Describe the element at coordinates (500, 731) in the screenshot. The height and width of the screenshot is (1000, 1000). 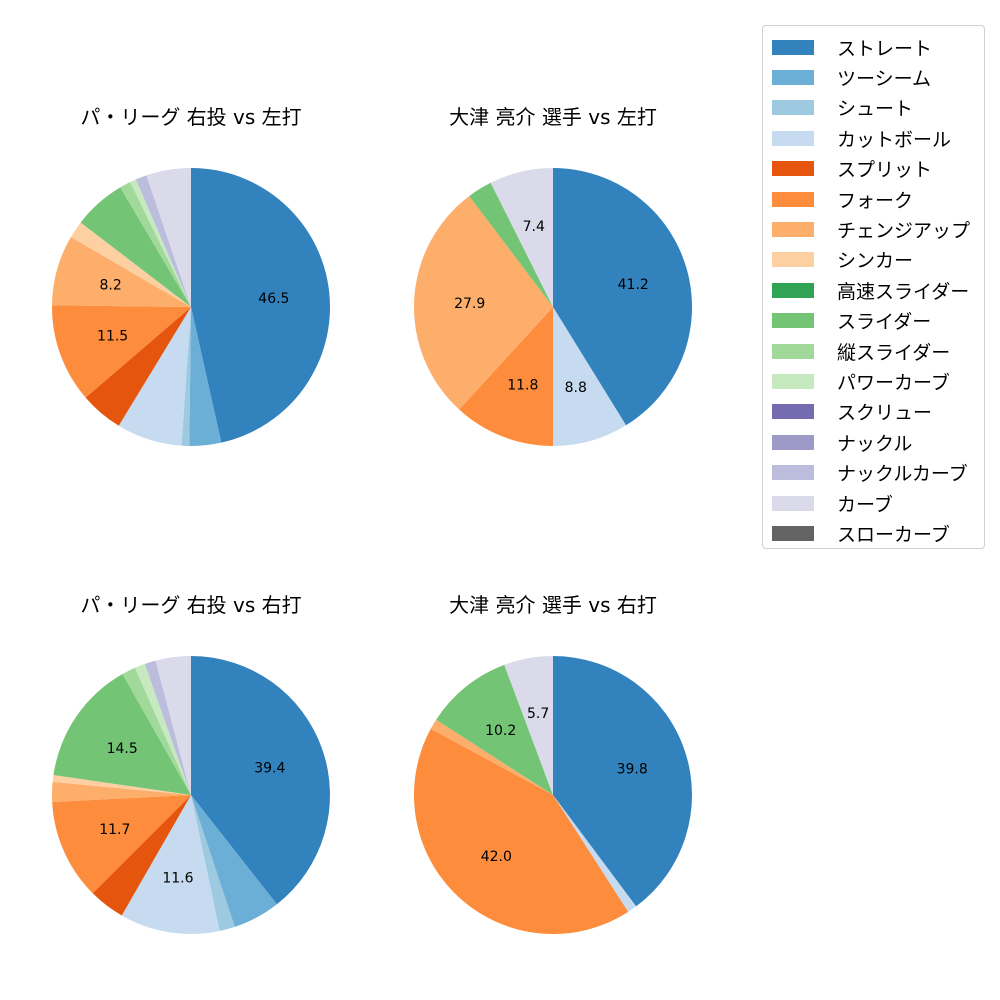
I see `slice-value-label: 10.2` at that location.